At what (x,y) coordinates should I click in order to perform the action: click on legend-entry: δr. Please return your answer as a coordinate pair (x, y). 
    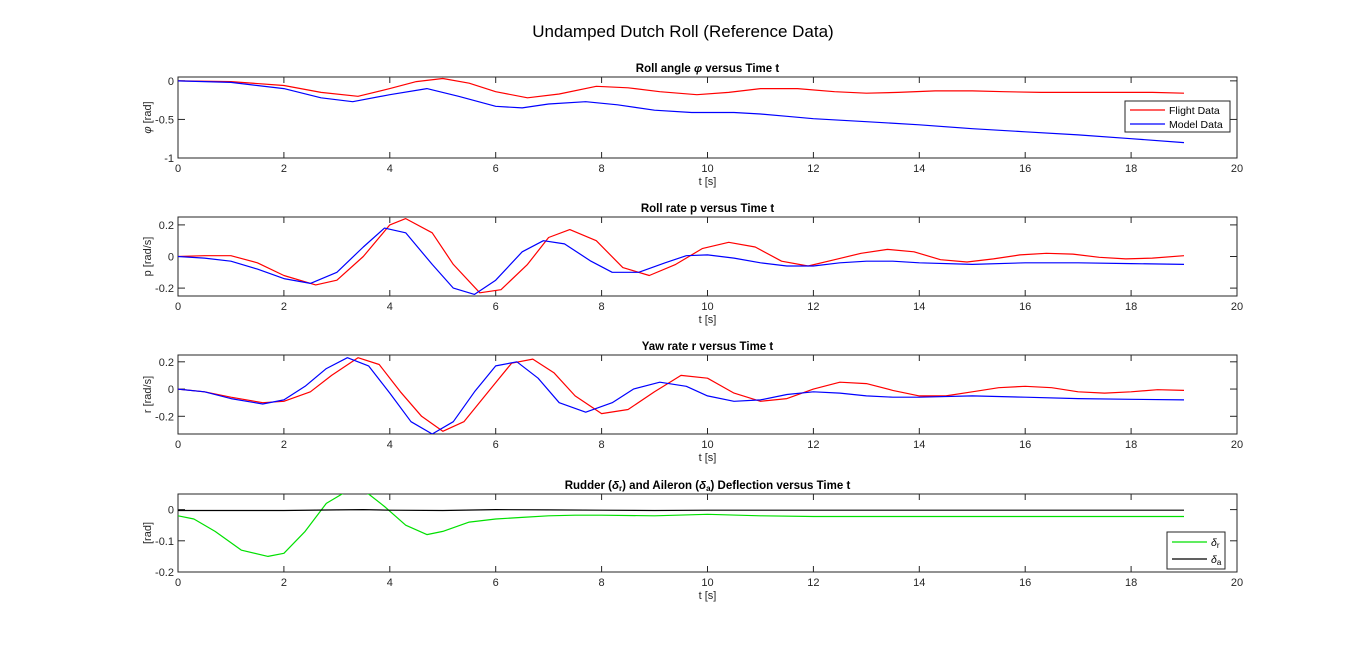
    Looking at the image, I should click on (1215, 543).